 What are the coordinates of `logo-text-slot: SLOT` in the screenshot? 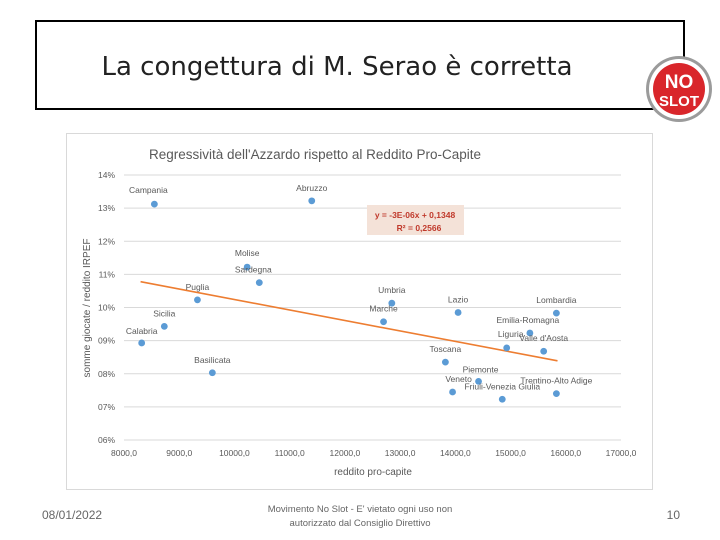 It's located at (679, 101).